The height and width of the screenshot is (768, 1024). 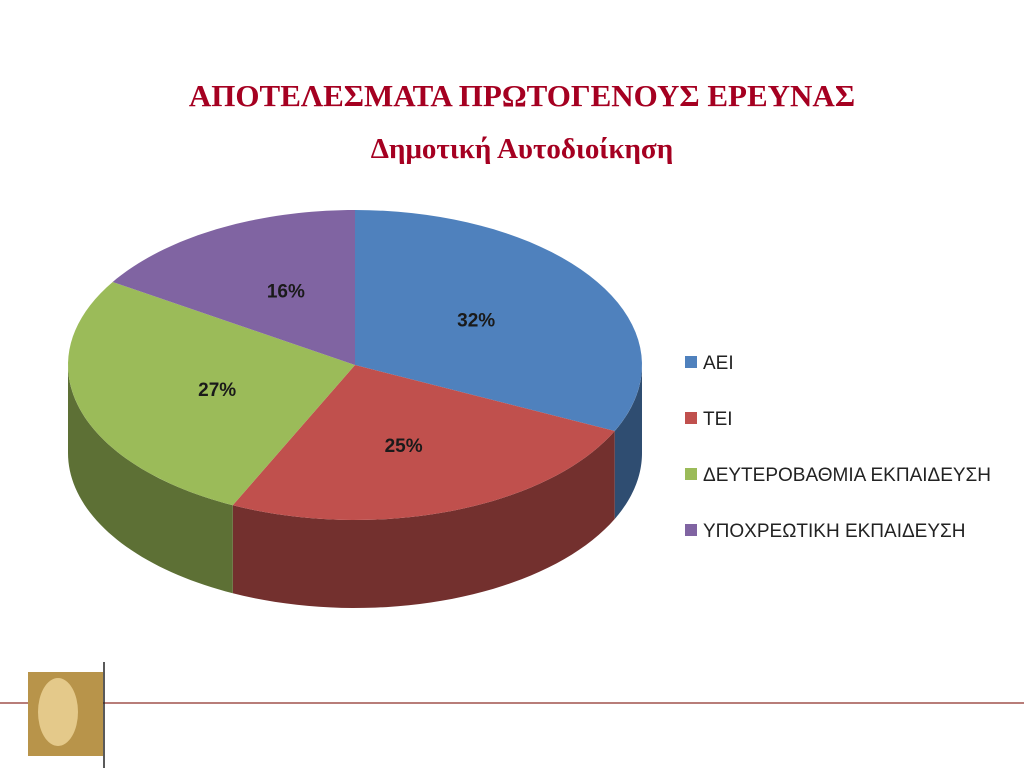 What do you see at coordinates (718, 363) in the screenshot?
I see `legend-label: ΑΕΙ` at bounding box center [718, 363].